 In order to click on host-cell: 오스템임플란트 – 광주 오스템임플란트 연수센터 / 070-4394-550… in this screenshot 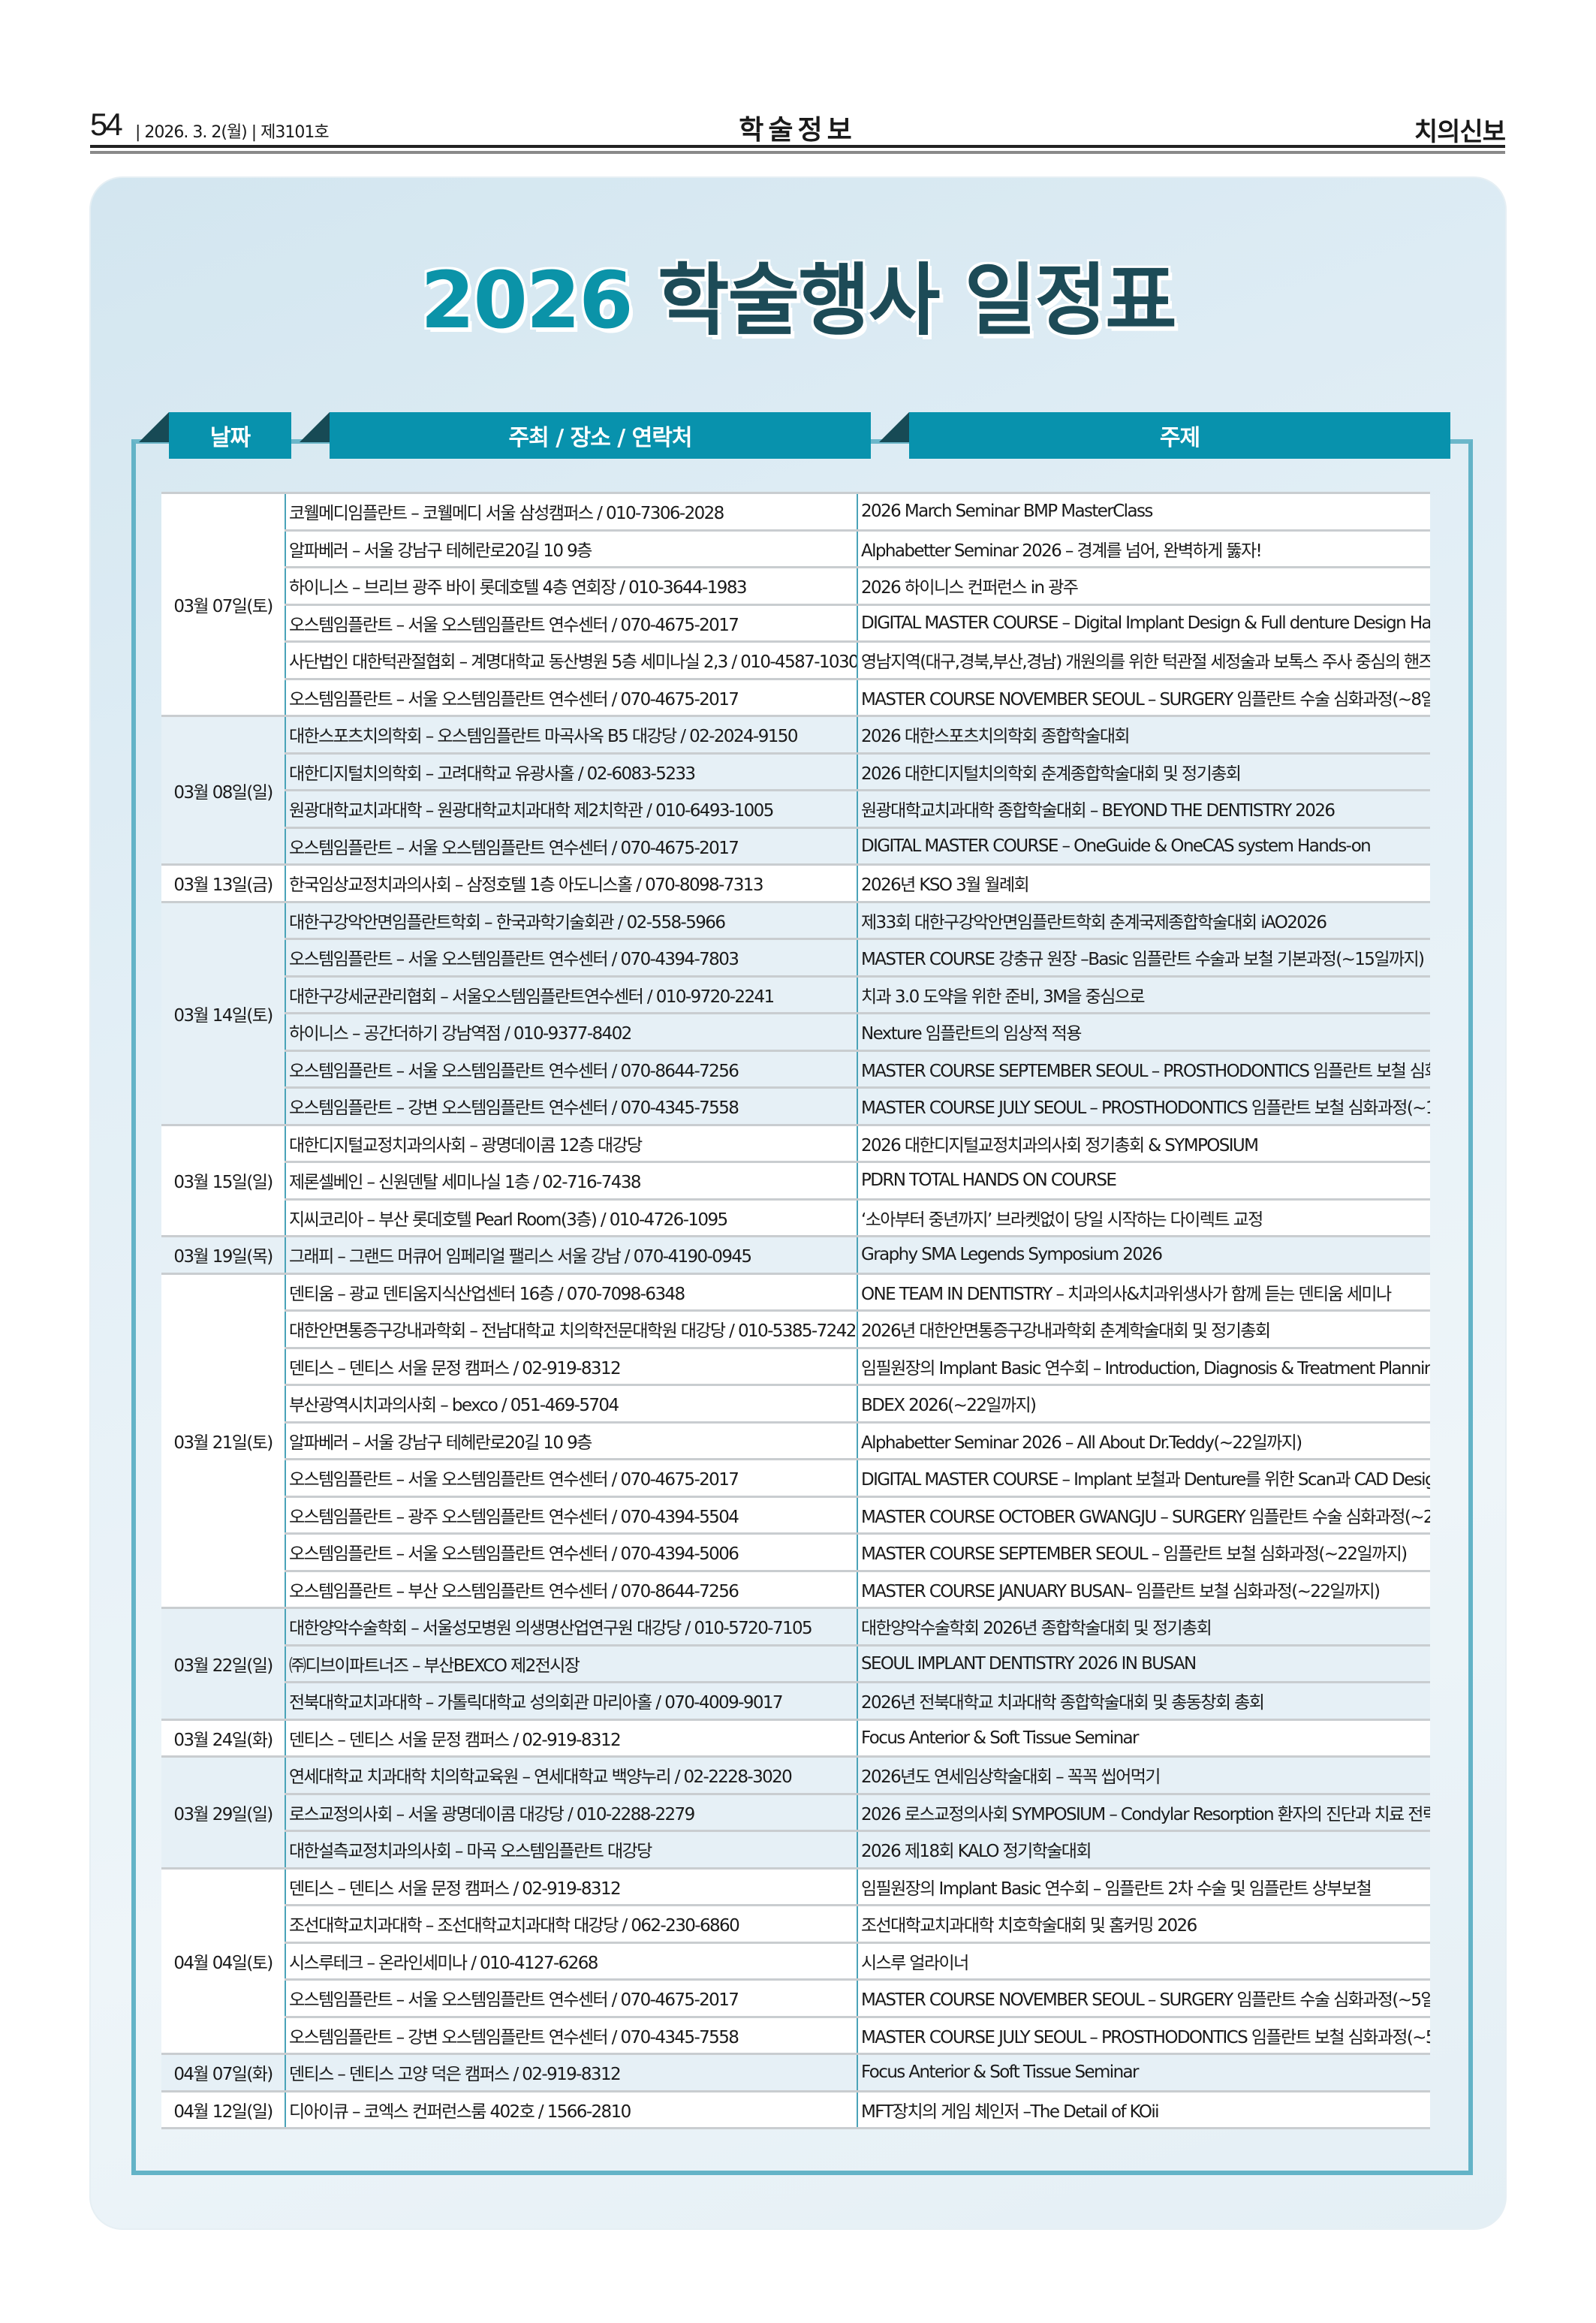, I will do `click(571, 1515)`.